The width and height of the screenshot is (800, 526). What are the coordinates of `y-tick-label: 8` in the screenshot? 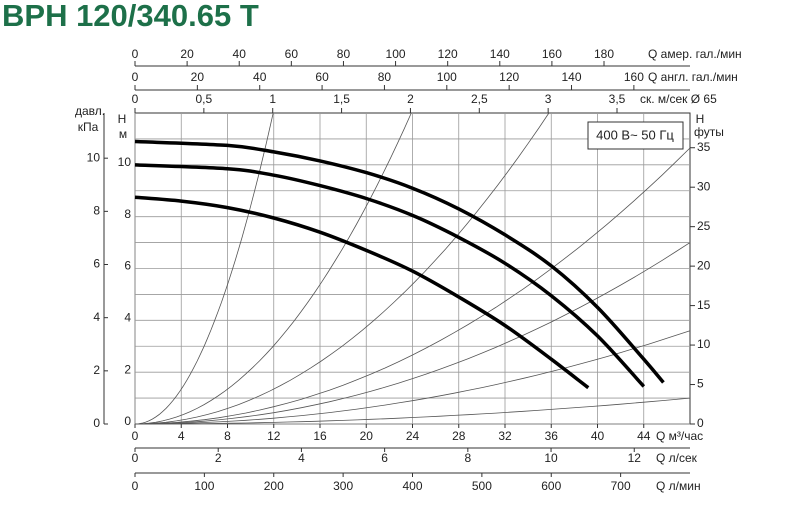 It's located at (127, 214).